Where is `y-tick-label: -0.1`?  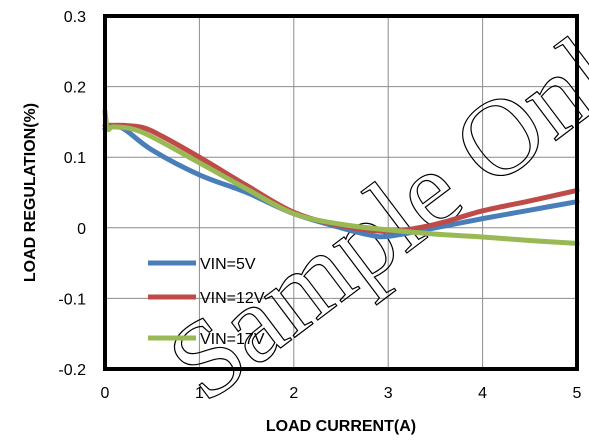 y-tick-label: -0.1 is located at coordinates (72, 299).